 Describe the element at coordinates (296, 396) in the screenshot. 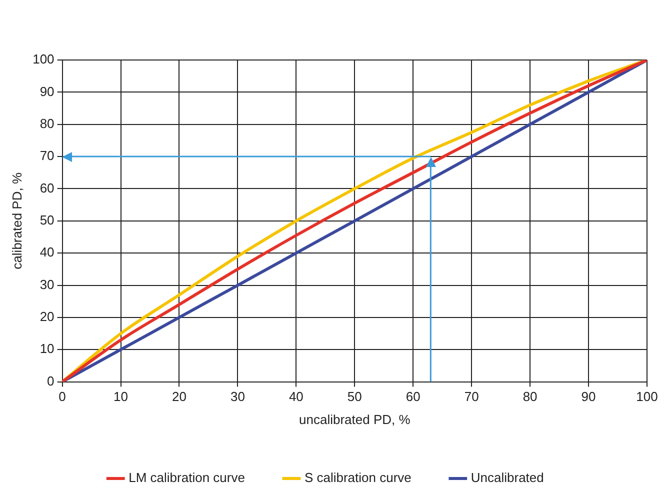

I see `x-tick-label: 40` at that location.